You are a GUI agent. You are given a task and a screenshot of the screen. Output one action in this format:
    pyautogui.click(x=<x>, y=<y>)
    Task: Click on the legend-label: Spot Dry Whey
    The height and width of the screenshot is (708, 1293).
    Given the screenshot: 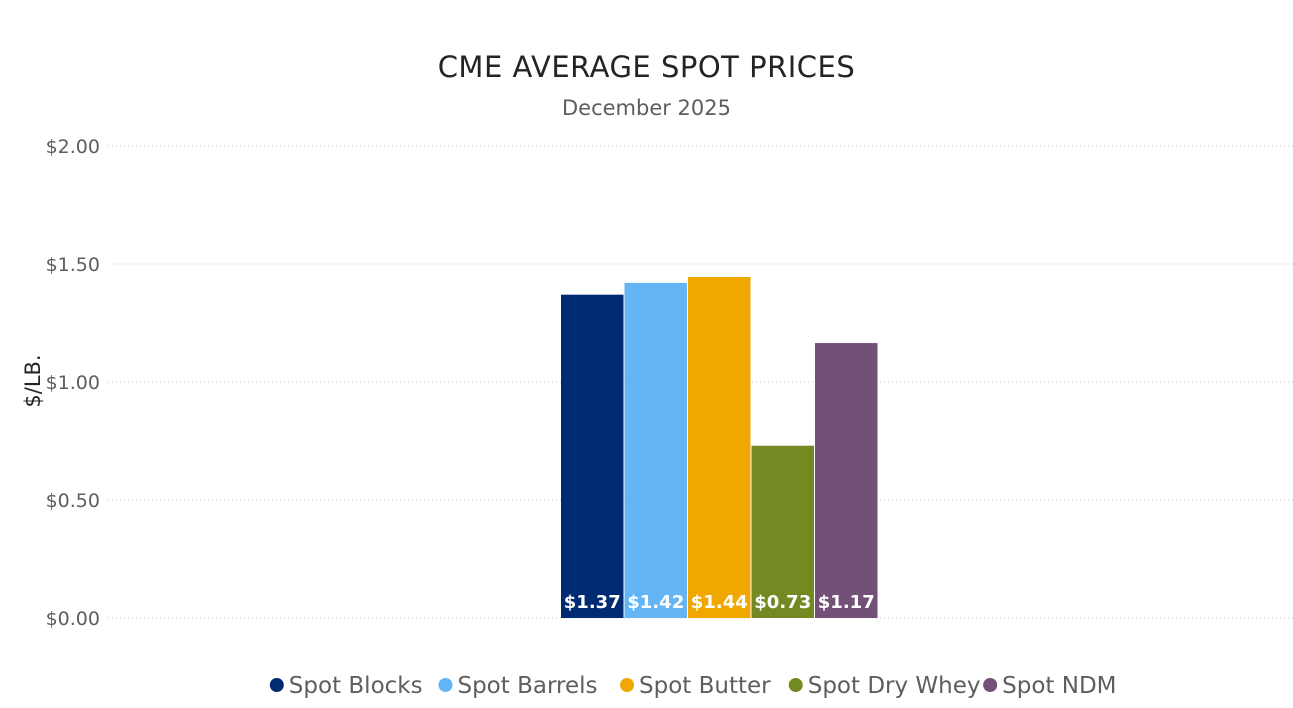 What is the action you would take?
    pyautogui.click(x=894, y=686)
    